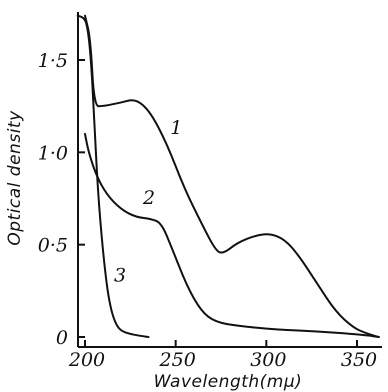  Describe the element at coordinates (228, 382) in the screenshot. I see `x-axis-title: Wavelength(mμ)` at that location.